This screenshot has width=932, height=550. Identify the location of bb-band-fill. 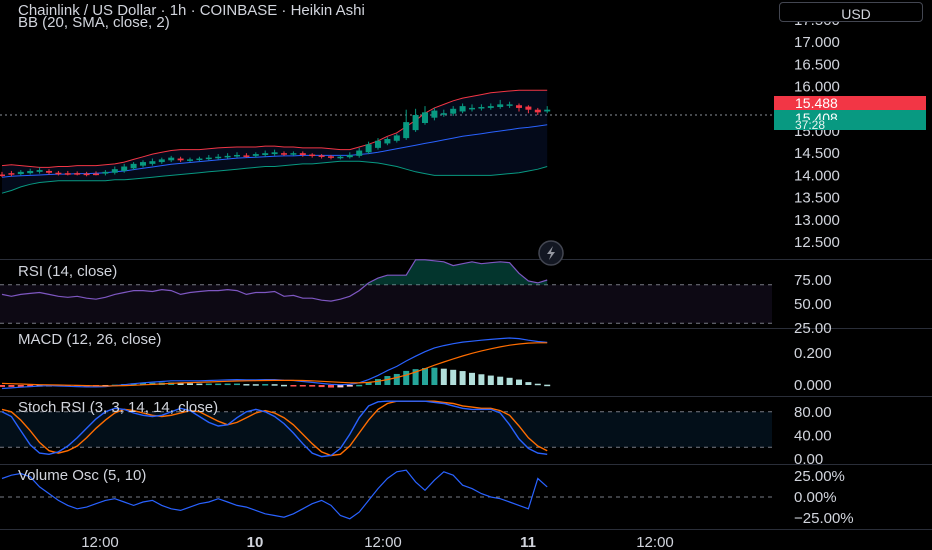
(275, 142).